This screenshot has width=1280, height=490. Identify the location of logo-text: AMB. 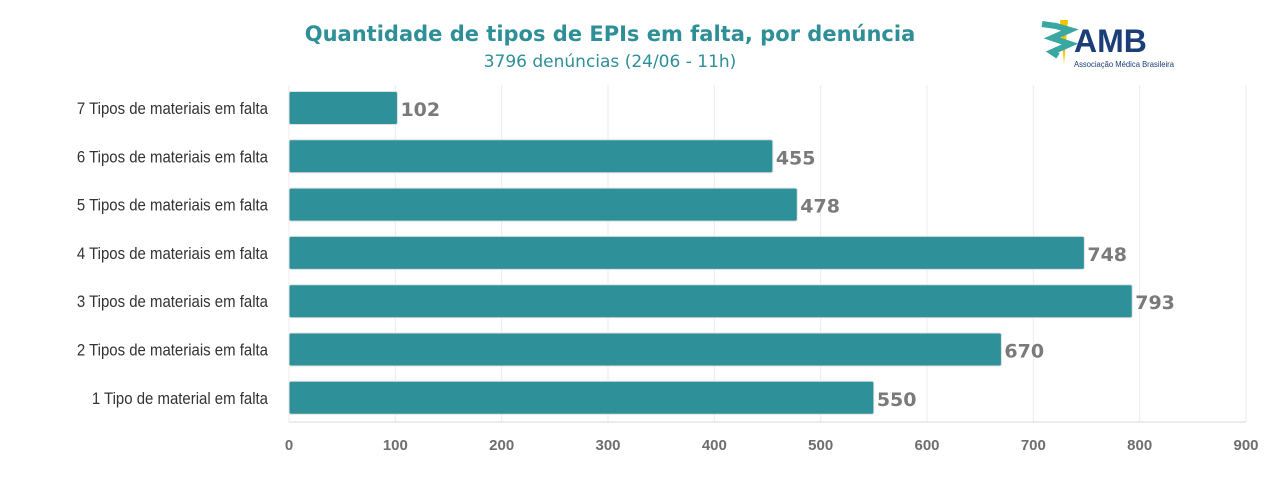
(1110, 41).